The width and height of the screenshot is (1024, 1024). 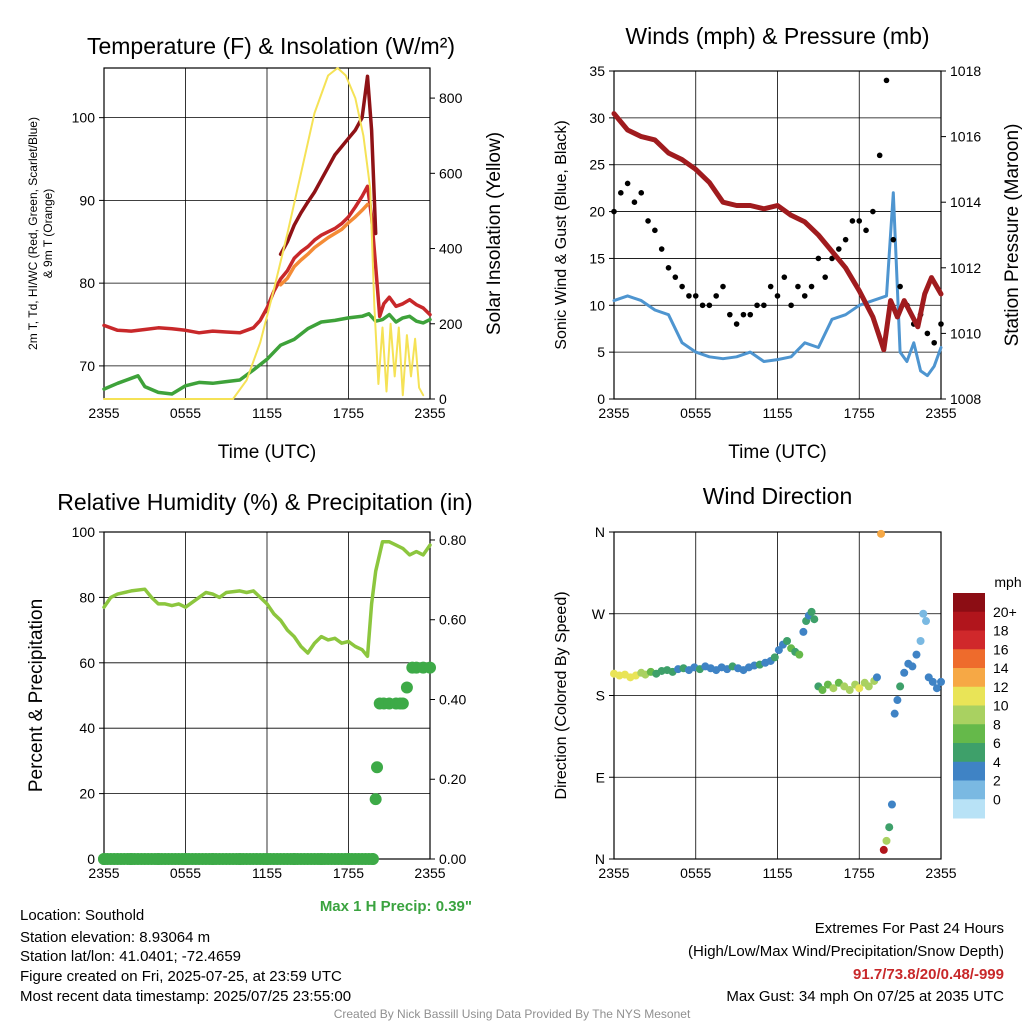 What do you see at coordinates (1005, 612) in the screenshot?
I see `legend-label: 20+` at bounding box center [1005, 612].